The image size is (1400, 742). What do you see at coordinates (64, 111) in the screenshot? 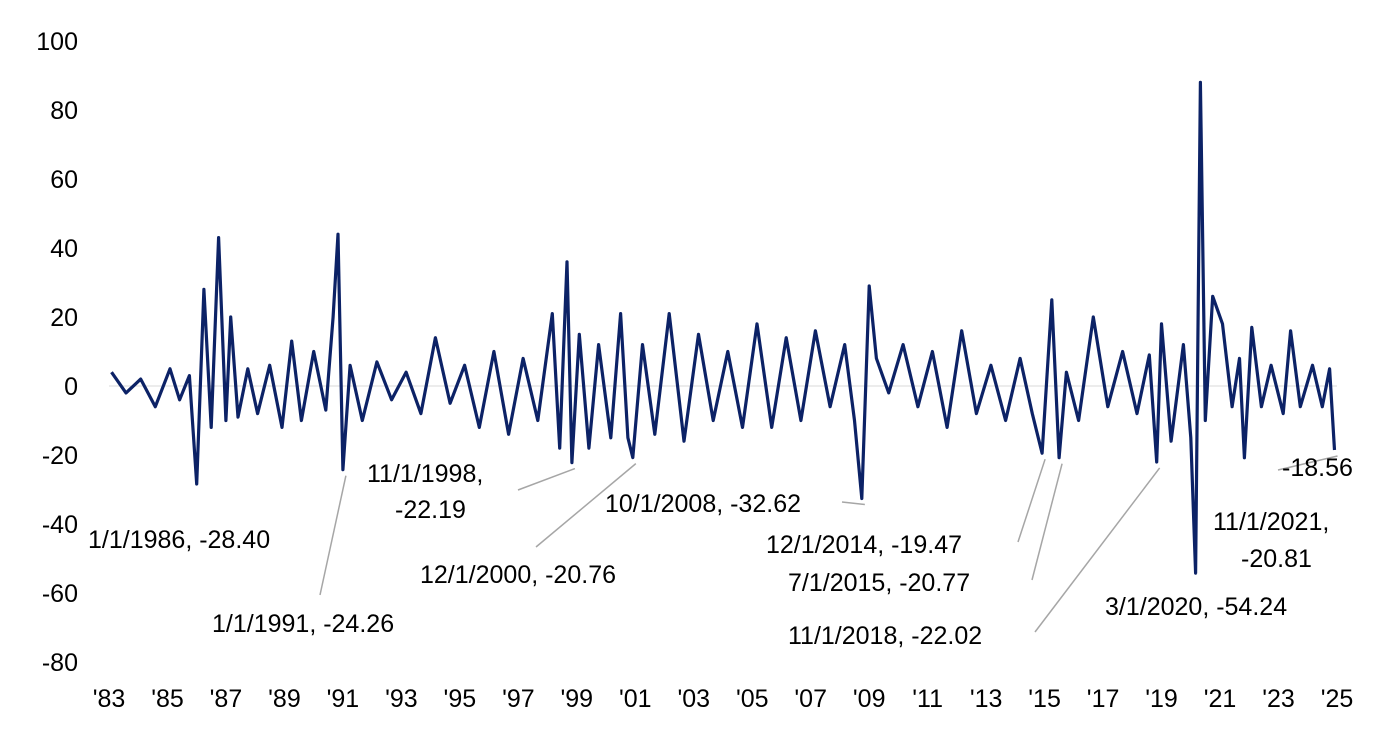
I see `y-tick-label: 80` at bounding box center [64, 111].